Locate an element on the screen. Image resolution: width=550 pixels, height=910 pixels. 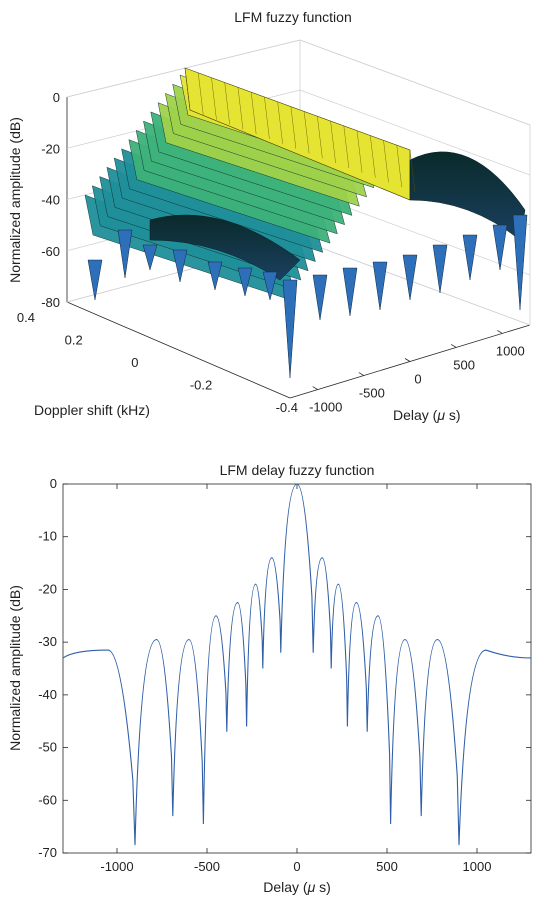
back-hump is located at coordinates (467, 196).